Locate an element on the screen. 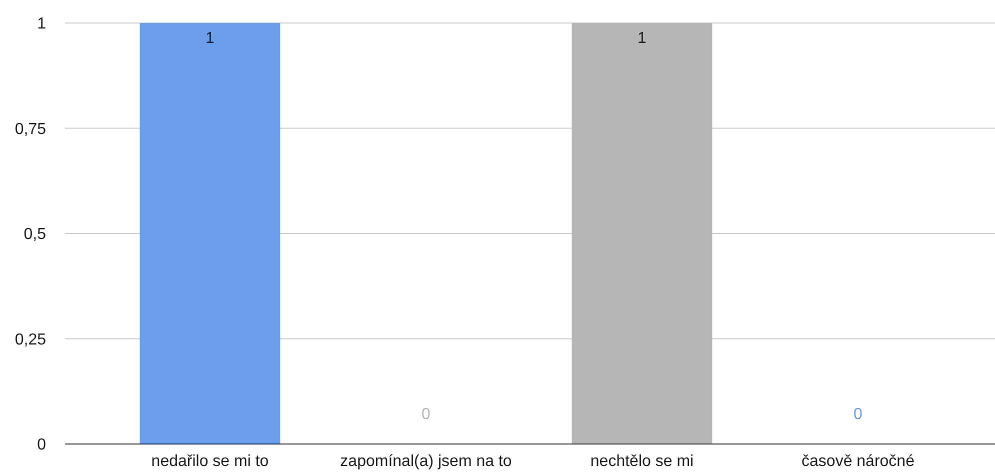  y-tick-label: 0 is located at coordinates (41, 445).